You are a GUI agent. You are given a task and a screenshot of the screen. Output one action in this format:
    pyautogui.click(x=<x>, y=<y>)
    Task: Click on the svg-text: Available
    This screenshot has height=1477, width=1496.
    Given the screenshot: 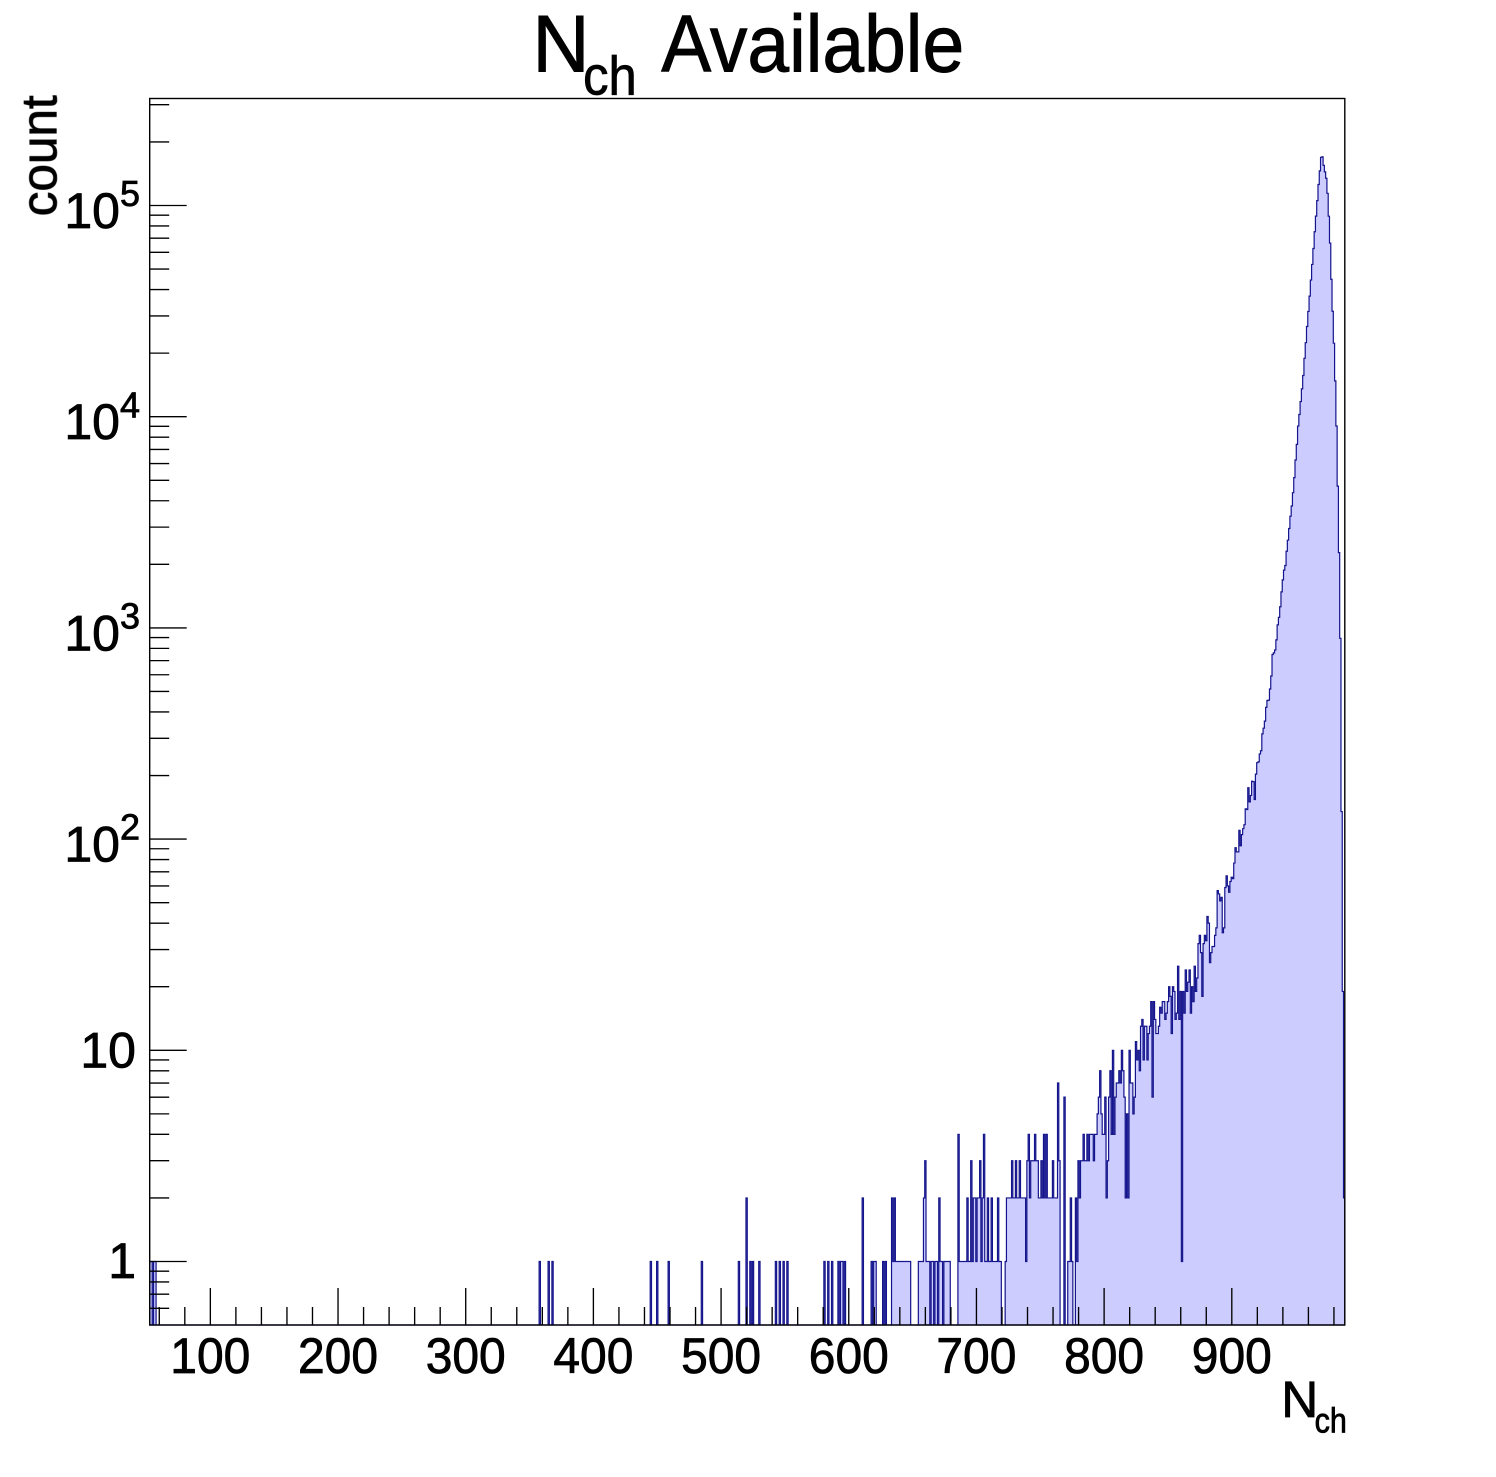 What is the action you would take?
    pyautogui.click(x=812, y=44)
    